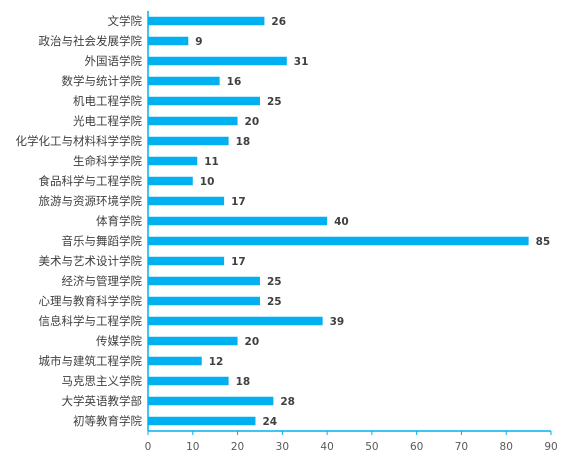 The width and height of the screenshot is (561, 459). What do you see at coordinates (91, 321) in the screenshot?
I see `category-label: 信息科学与工程学院` at bounding box center [91, 321].